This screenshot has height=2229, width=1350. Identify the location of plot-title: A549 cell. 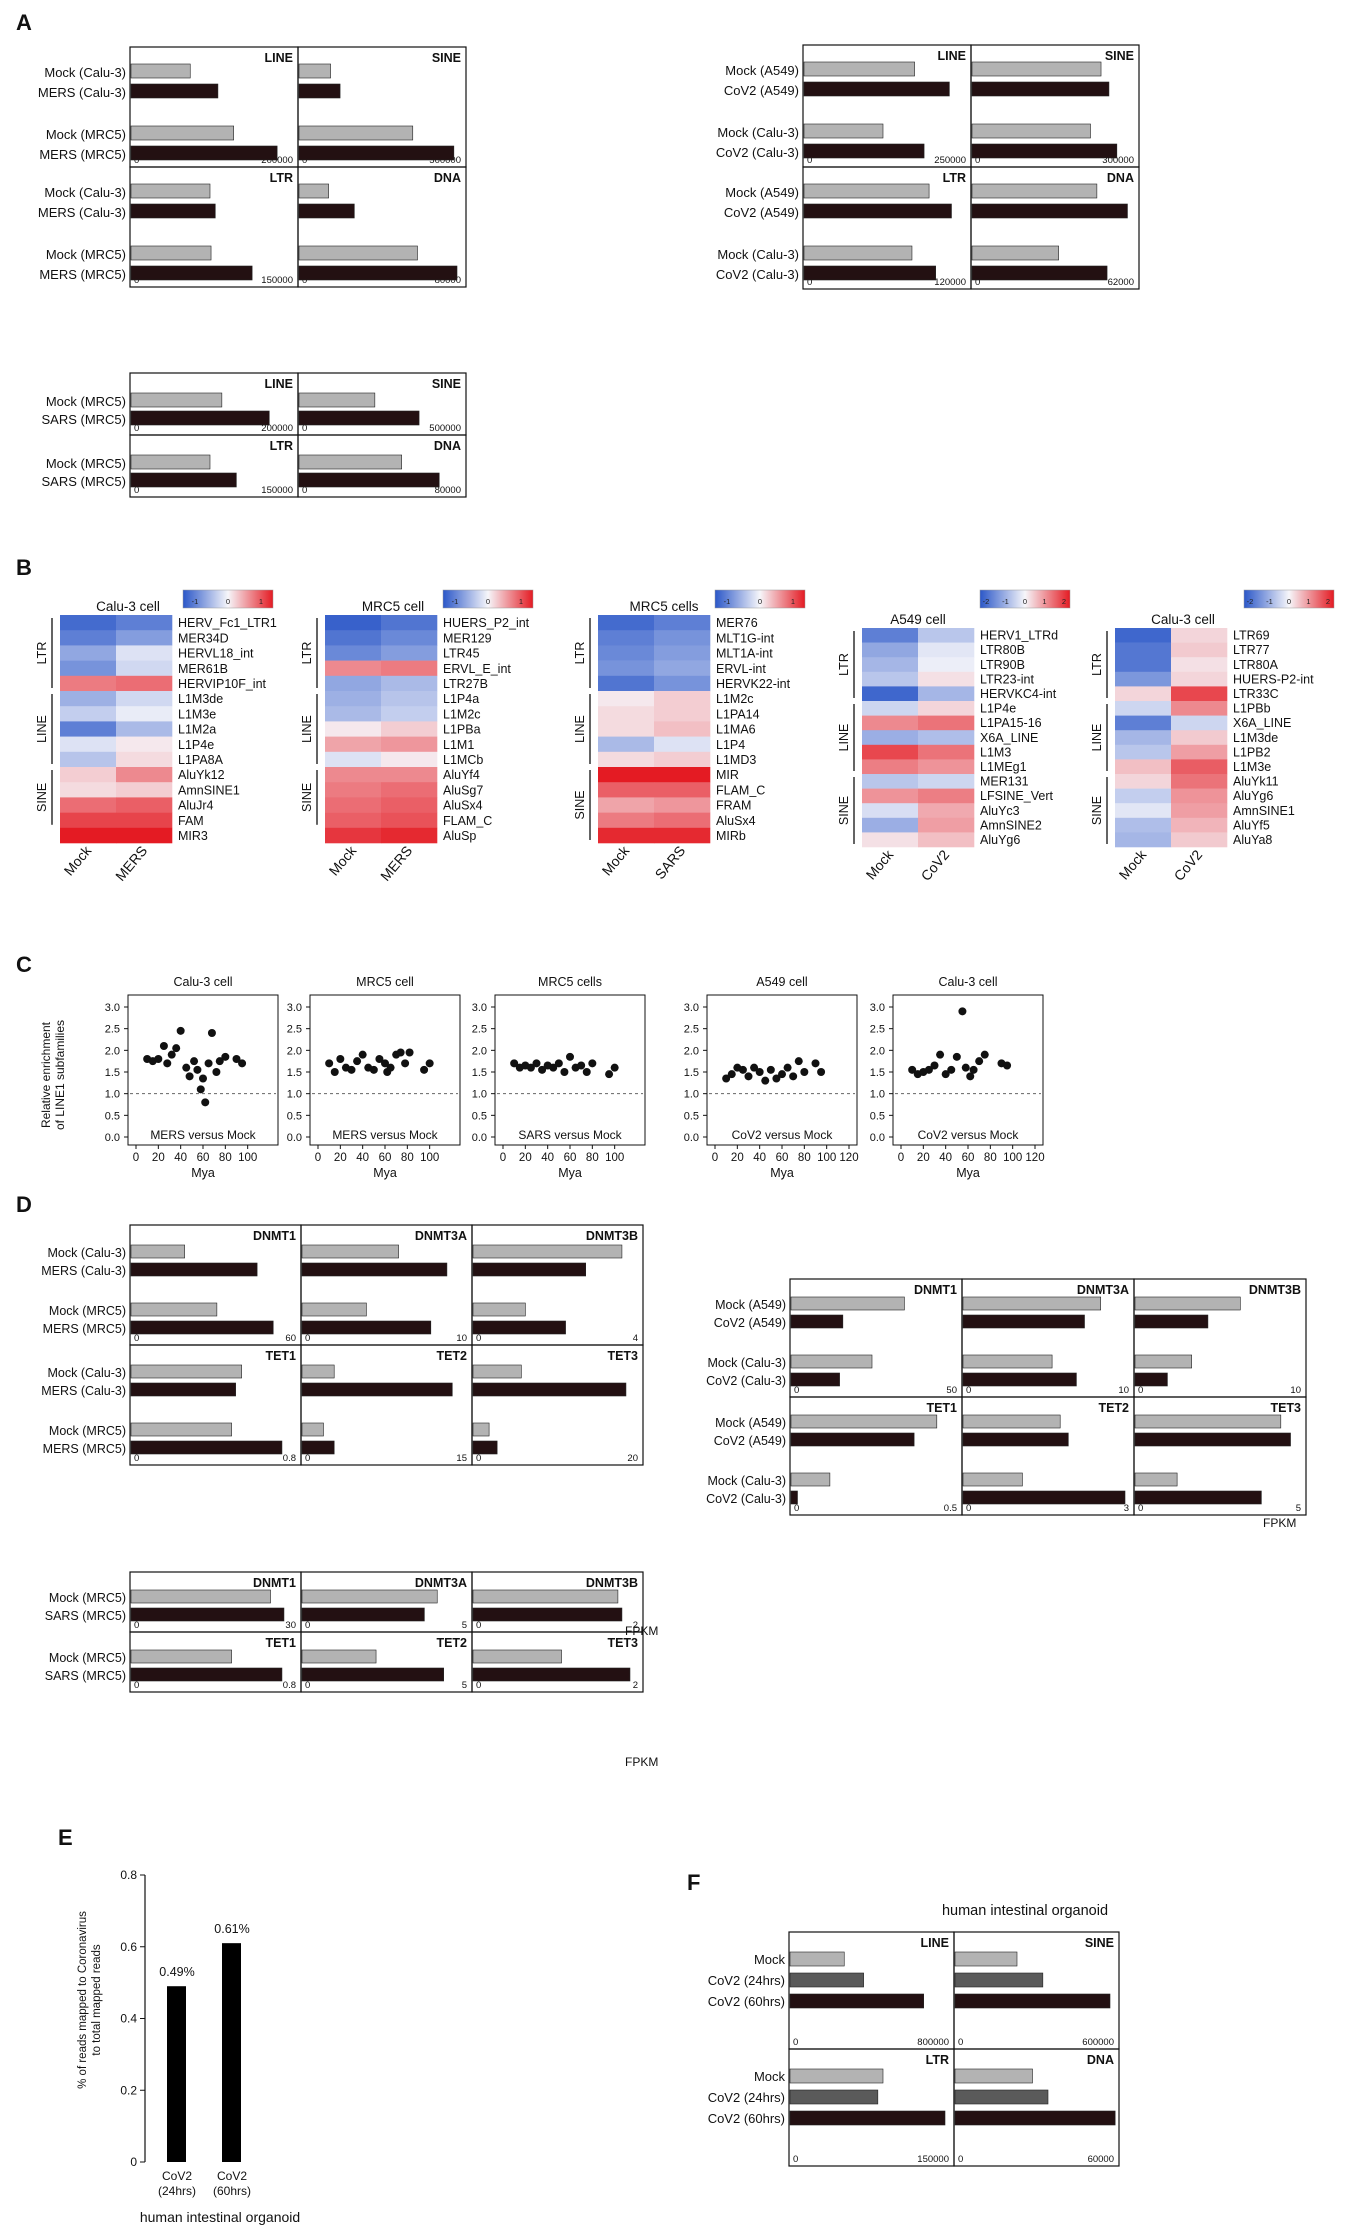
(781, 982).